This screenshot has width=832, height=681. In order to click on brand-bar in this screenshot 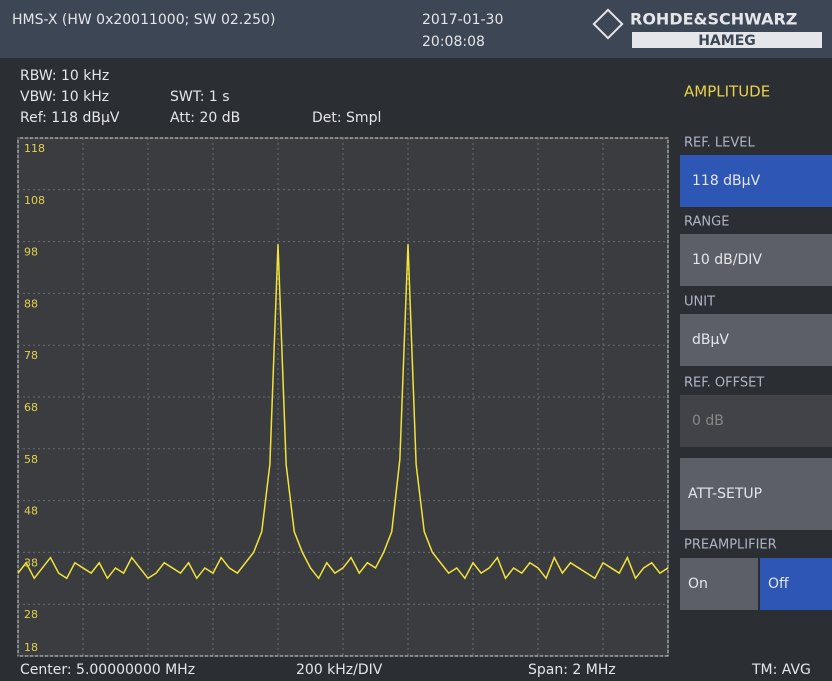, I will do `click(727, 40)`.